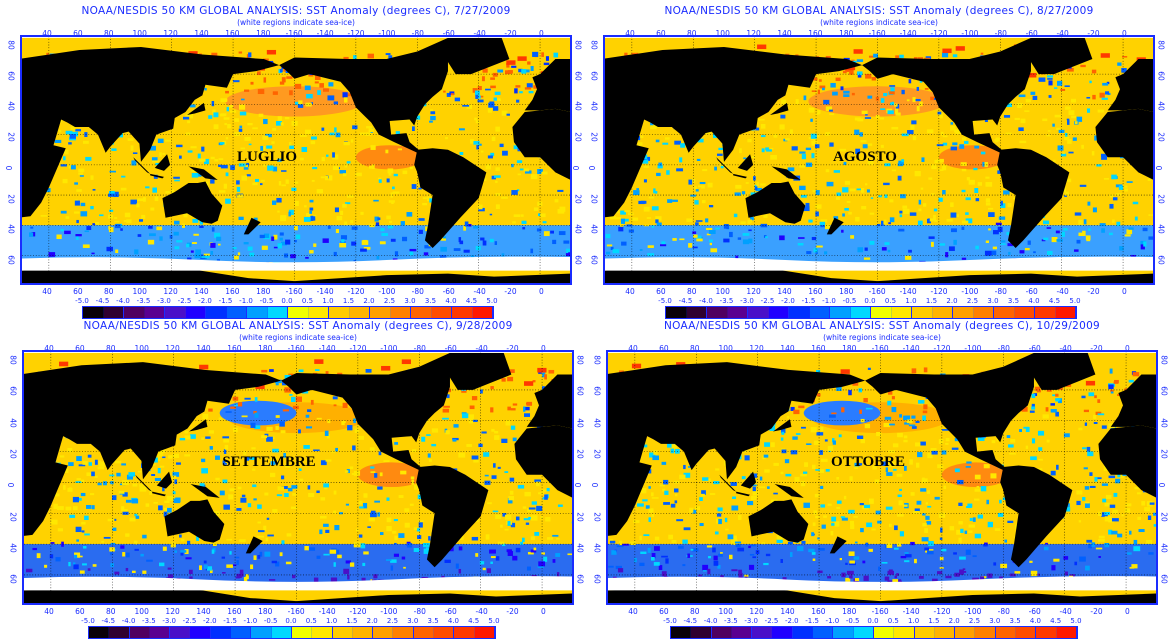  What do you see at coordinates (143, 301) in the screenshot?
I see `colorbar-tick-label: -3.5` at bounding box center [143, 301].